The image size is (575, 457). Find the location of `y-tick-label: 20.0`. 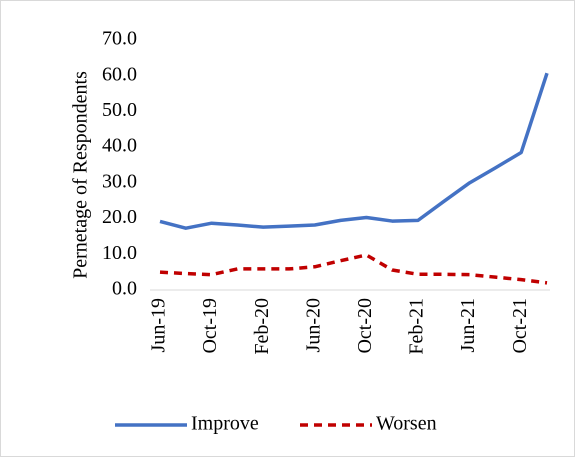

y-tick-label: 20.0 is located at coordinates (119, 217).